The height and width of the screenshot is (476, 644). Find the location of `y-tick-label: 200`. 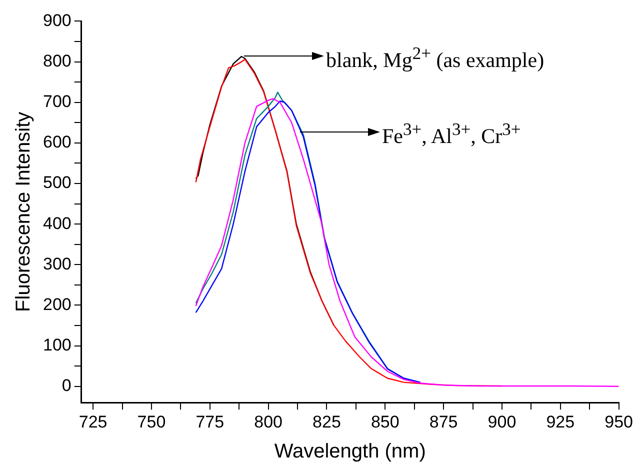

y-tick-label: 200 is located at coordinates (57, 304).